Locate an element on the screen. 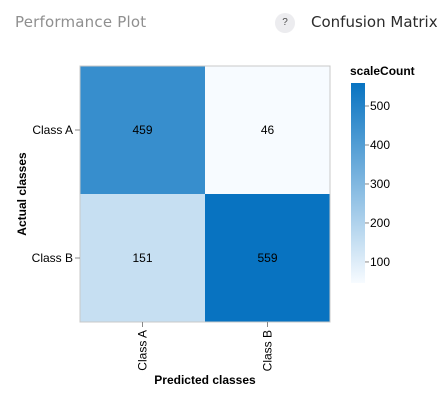  header: Performance Plot ? Confusion Matrix is located at coordinates (221, 22).